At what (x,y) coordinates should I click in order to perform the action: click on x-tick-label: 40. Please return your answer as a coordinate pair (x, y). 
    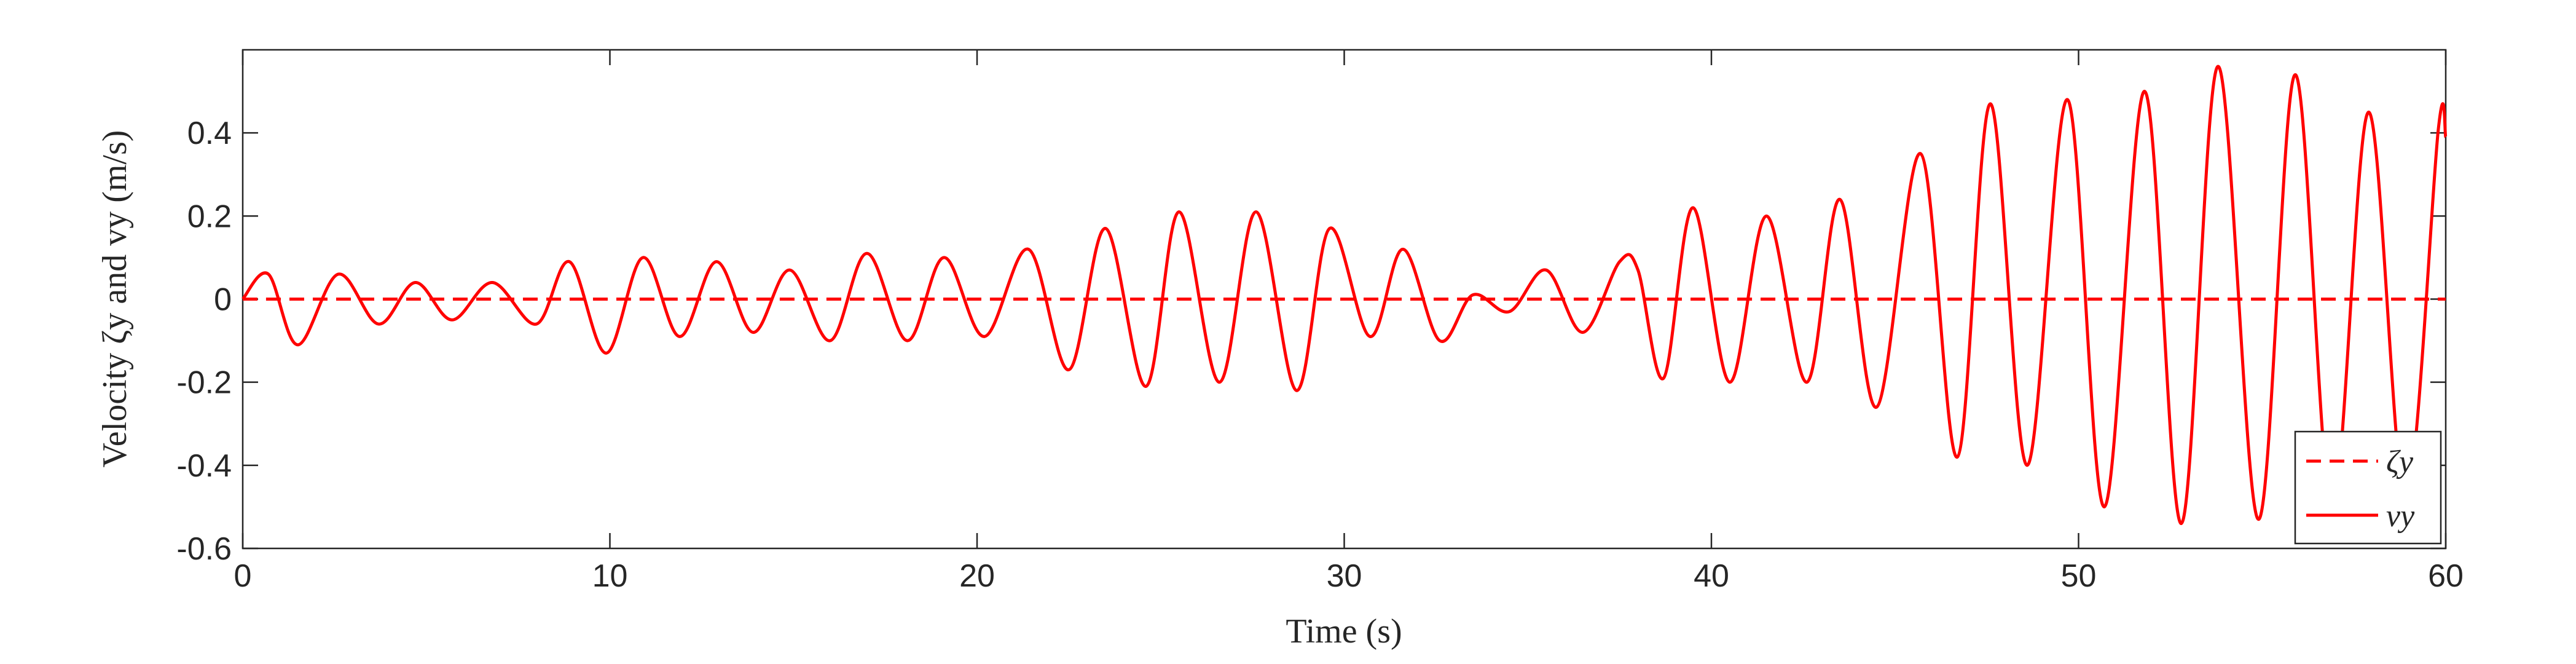
    Looking at the image, I should click on (1711, 576).